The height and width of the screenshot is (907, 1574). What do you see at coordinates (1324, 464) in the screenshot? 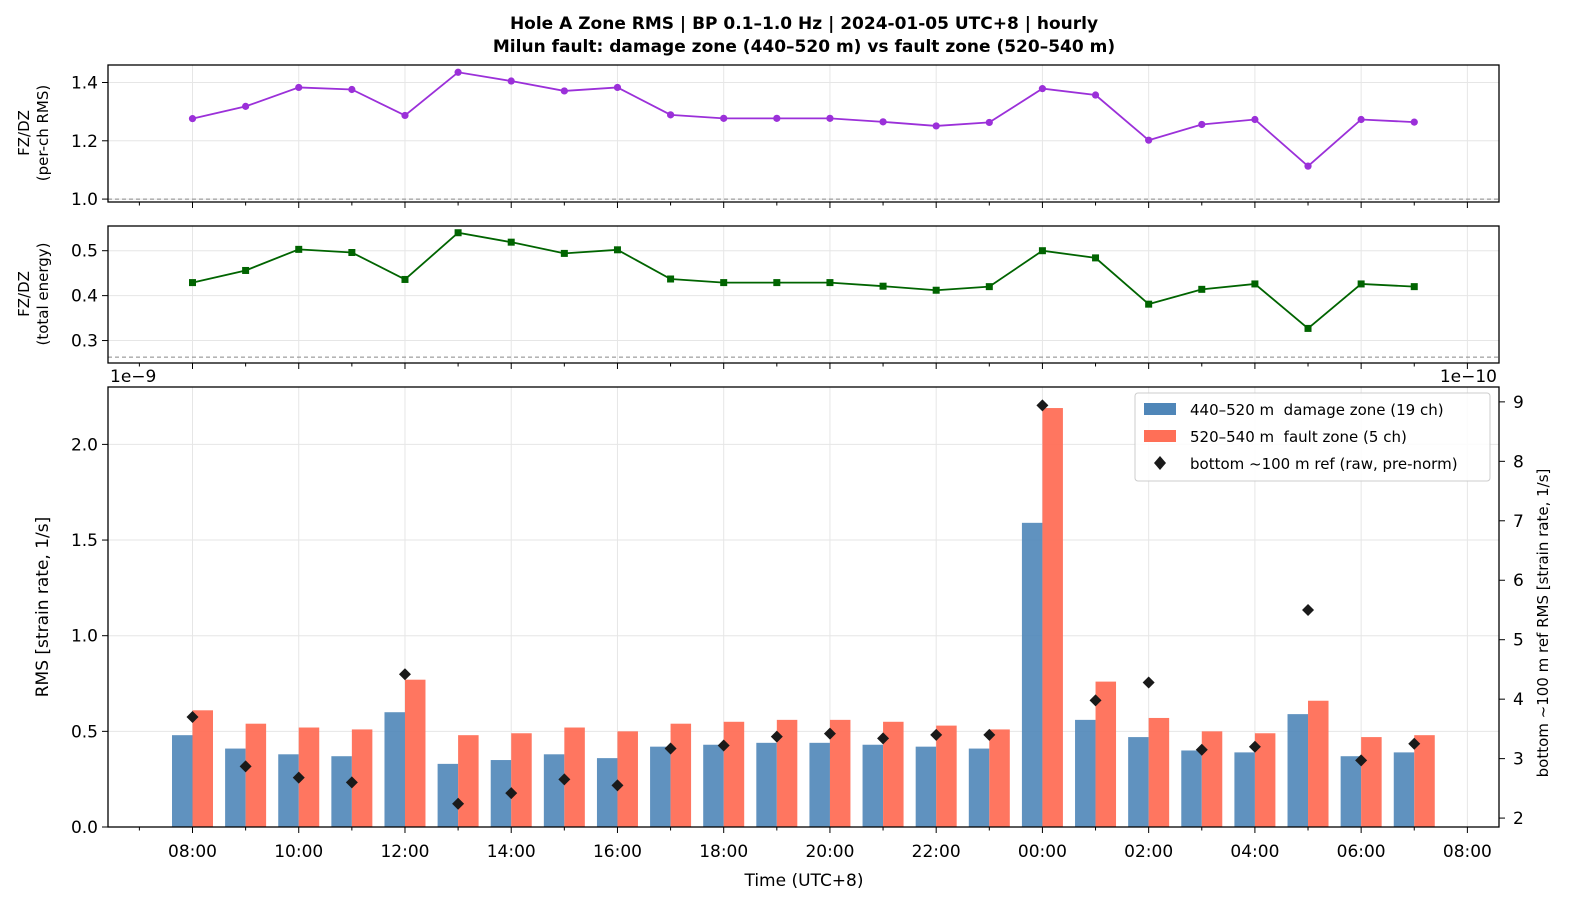
I see `legend-label-reference: bottom ~100 m ref (raw, pre-norm)` at bounding box center [1324, 464].